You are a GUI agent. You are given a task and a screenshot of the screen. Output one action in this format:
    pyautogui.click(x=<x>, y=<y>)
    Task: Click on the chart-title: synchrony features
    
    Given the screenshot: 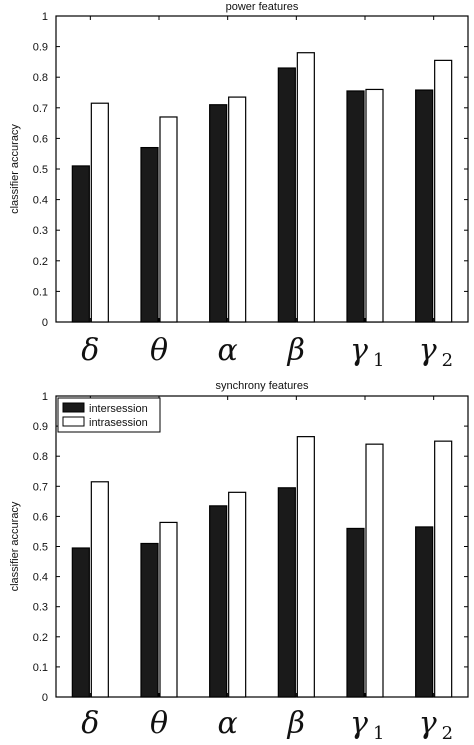 What is the action you would take?
    pyautogui.click(x=262, y=386)
    